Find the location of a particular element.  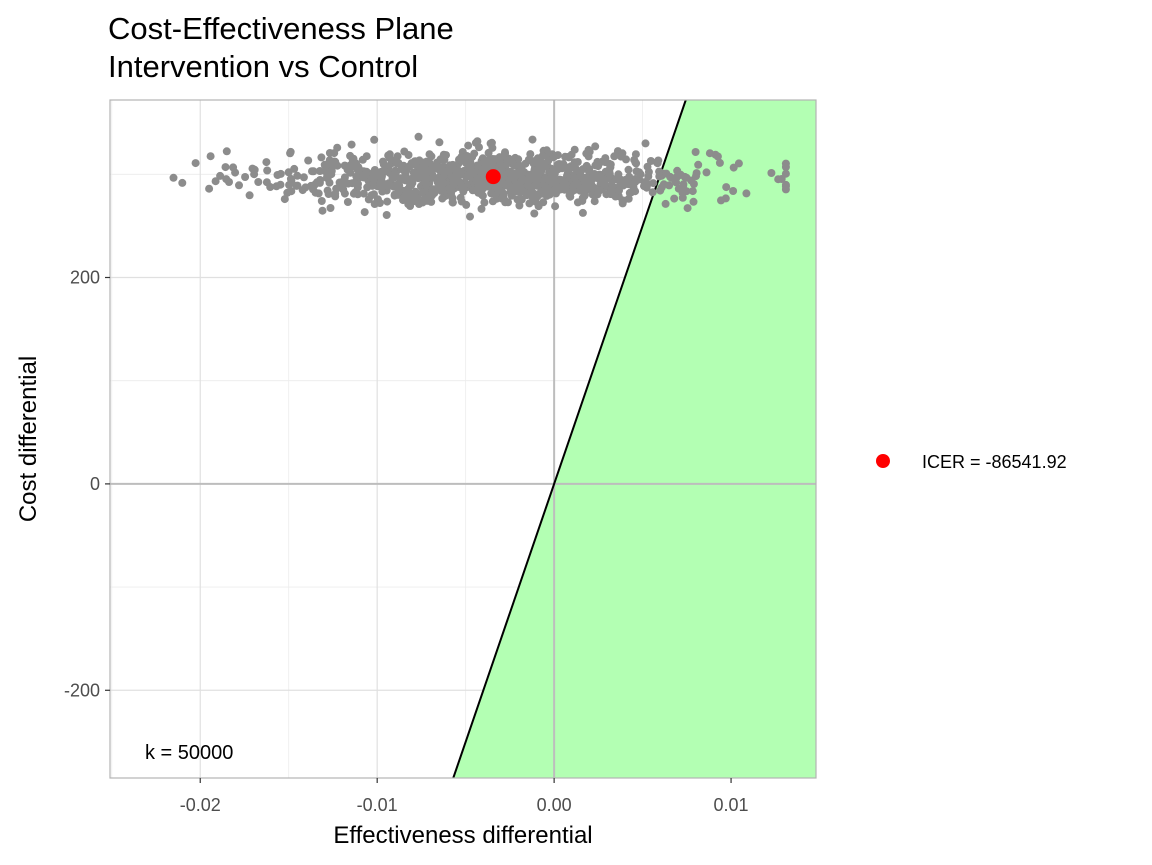

icer-point is located at coordinates (493, 177).